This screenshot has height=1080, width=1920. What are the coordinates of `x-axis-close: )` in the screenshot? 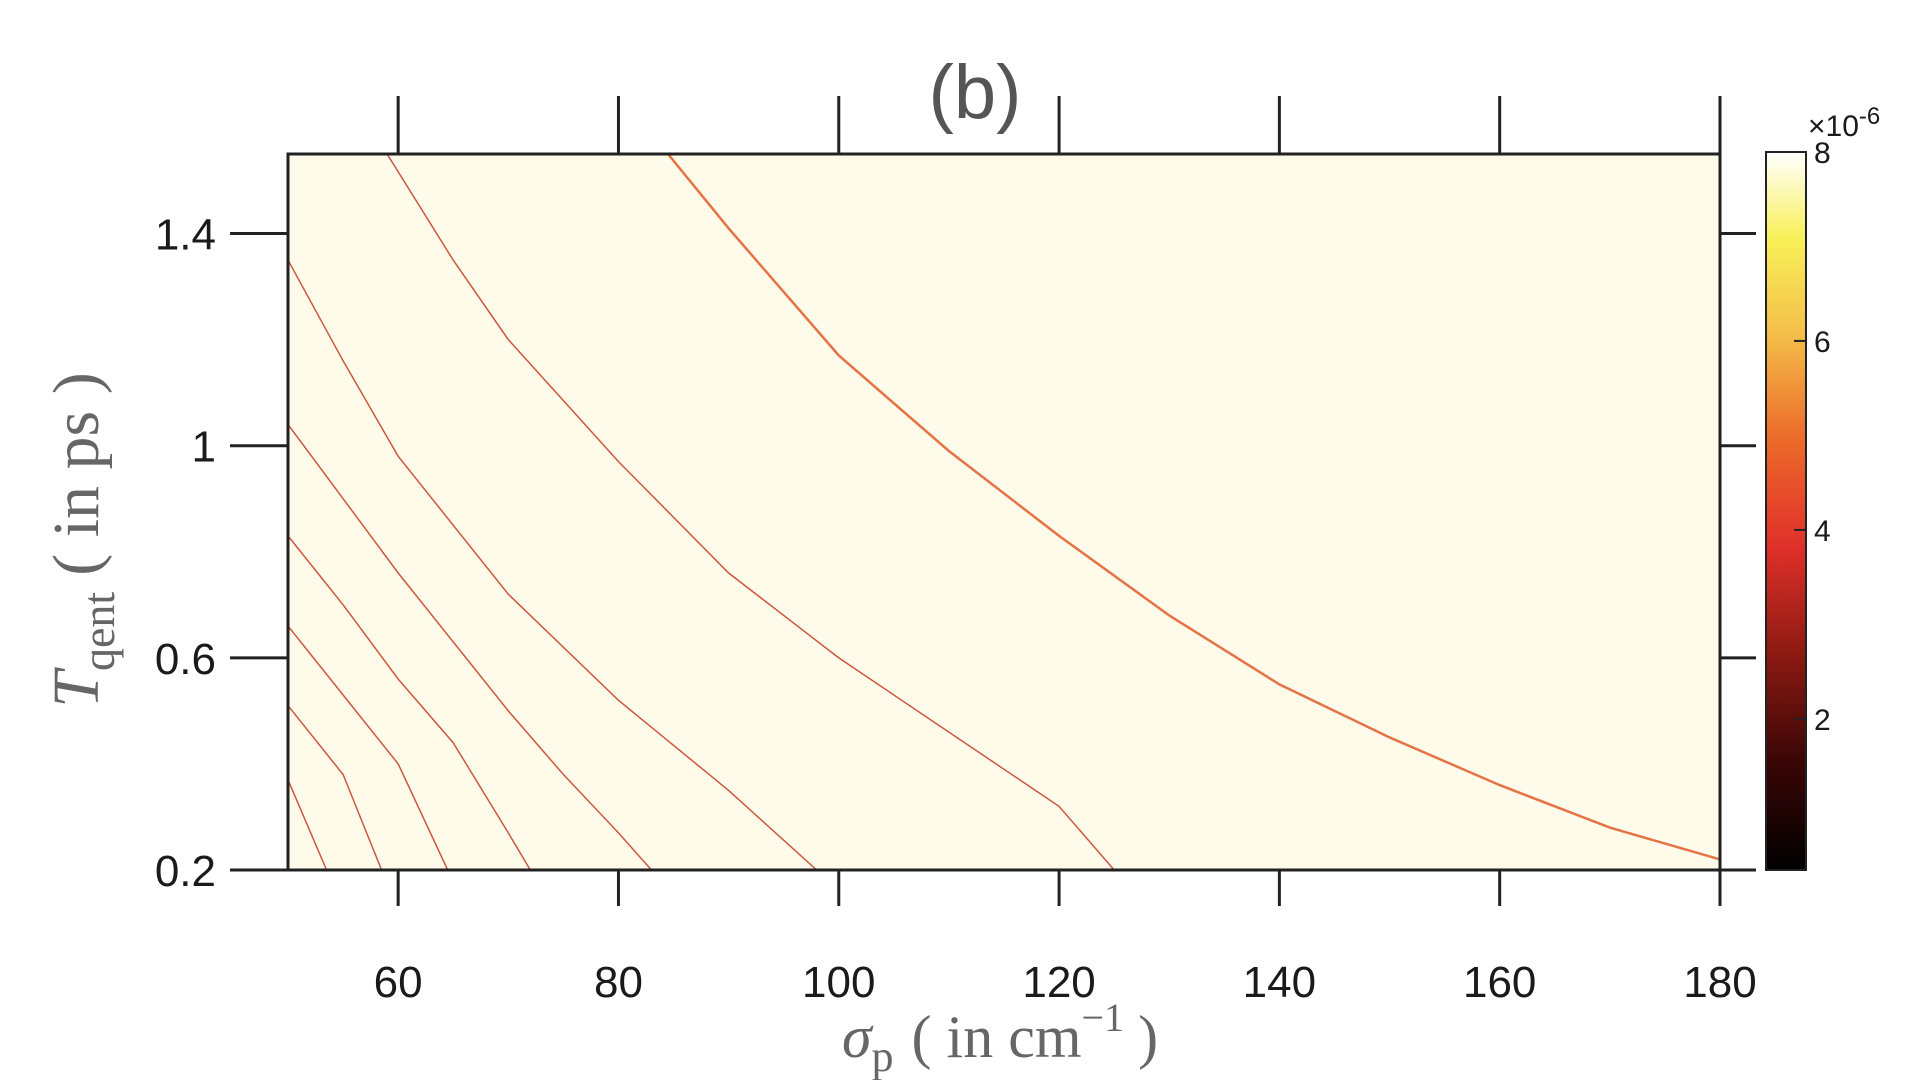 It's located at (1148, 1037).